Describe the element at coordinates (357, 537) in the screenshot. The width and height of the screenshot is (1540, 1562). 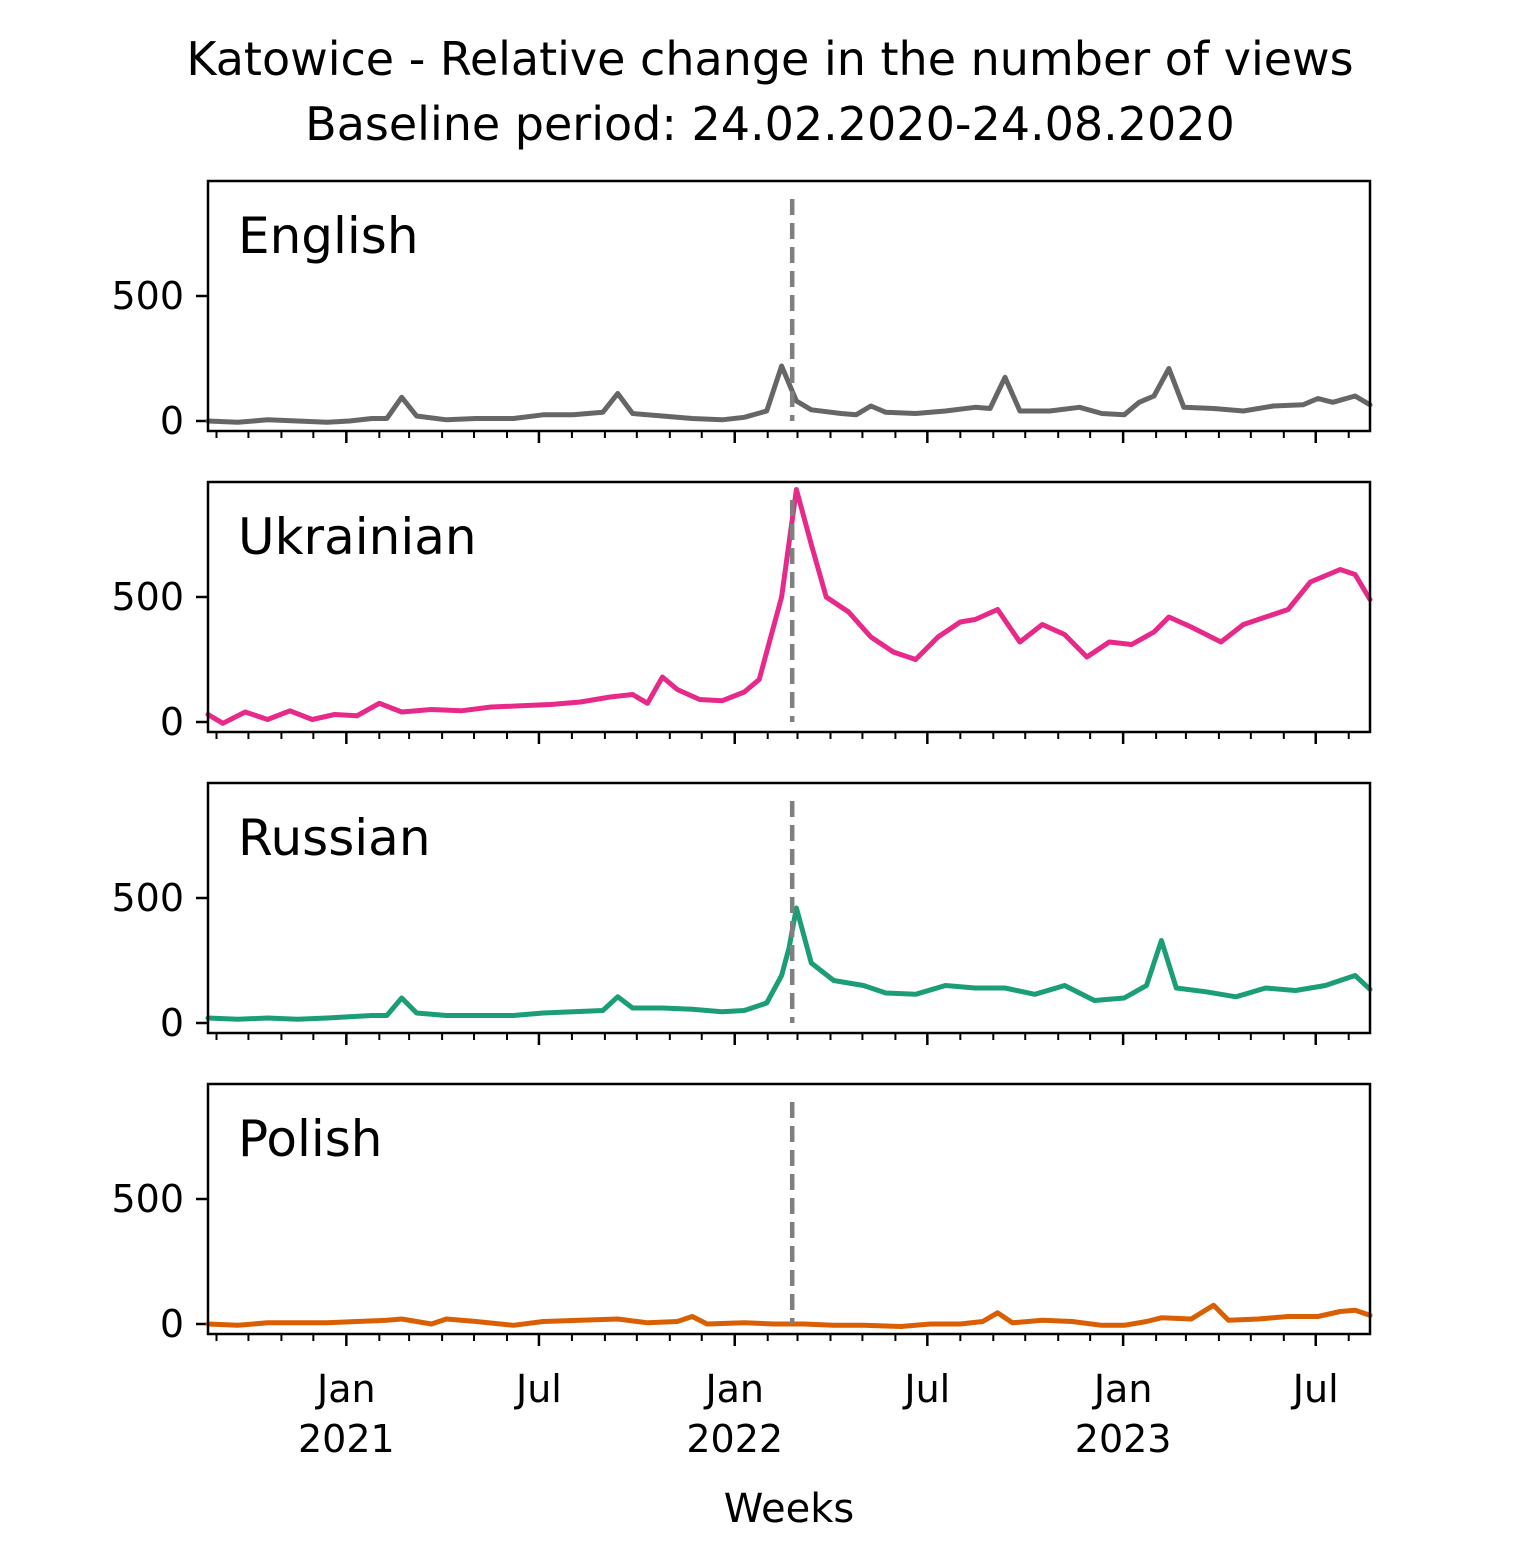
I see `panel-label-ukrainian: Ukrainian` at that location.